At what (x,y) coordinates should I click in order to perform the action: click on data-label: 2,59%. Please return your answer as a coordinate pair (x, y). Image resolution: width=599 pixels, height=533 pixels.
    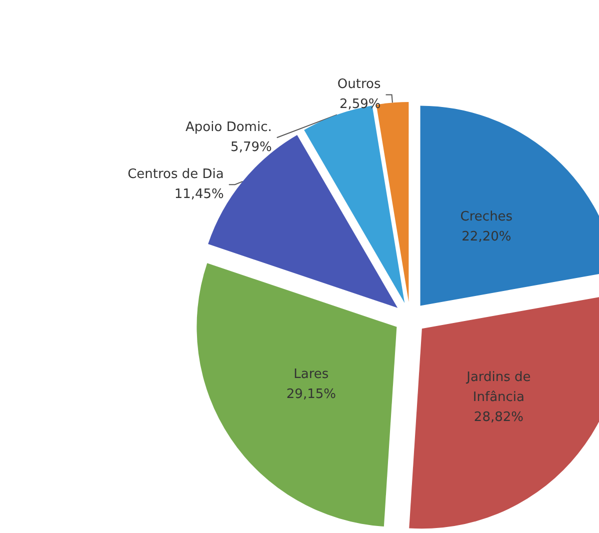
    Looking at the image, I should click on (360, 104).